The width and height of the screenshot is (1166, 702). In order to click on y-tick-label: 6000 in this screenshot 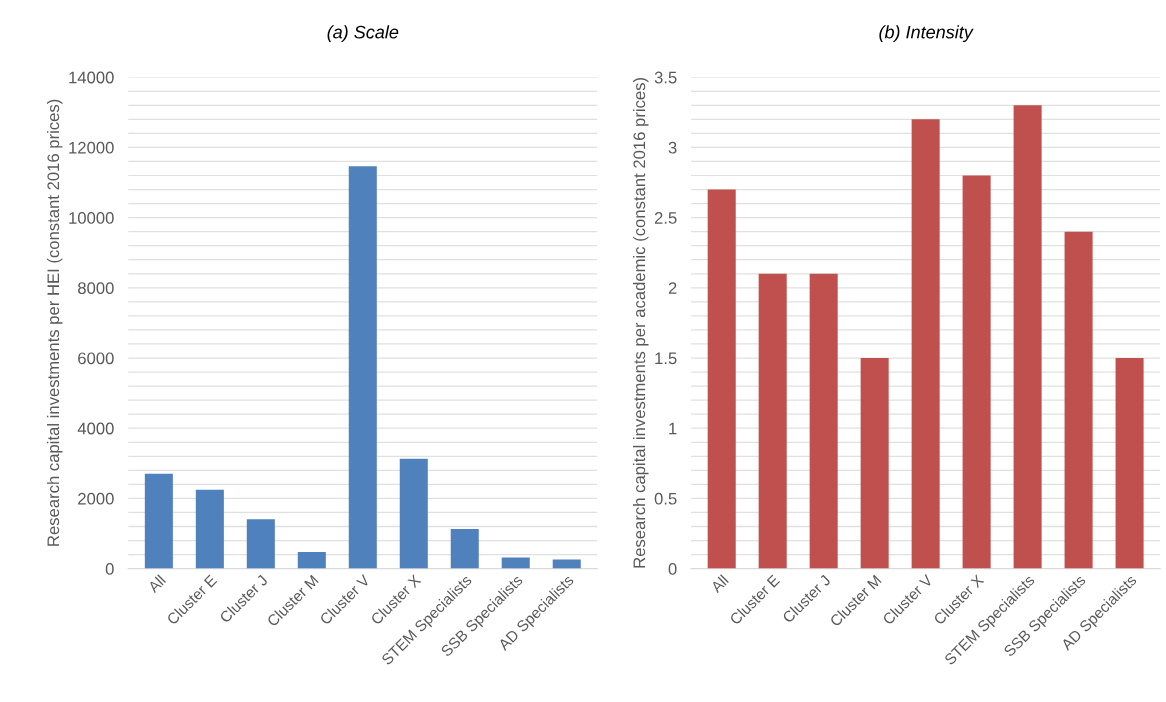, I will do `click(96, 358)`.